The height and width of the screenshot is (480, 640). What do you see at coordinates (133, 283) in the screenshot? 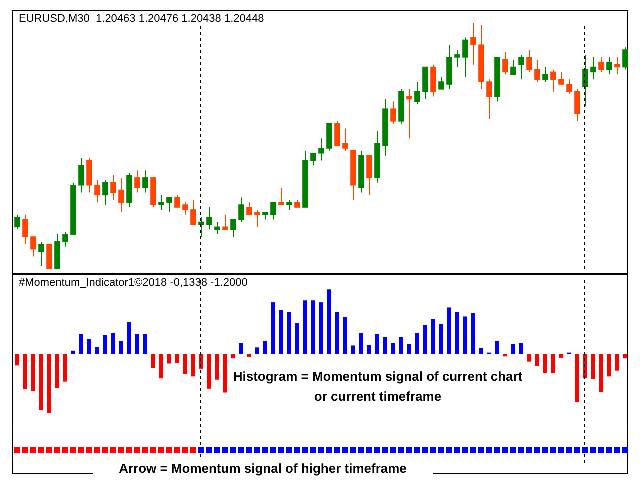
I see `chart-title: #Momentum_Indicator1©2018 -0,1338 -1.2000` at bounding box center [133, 283].